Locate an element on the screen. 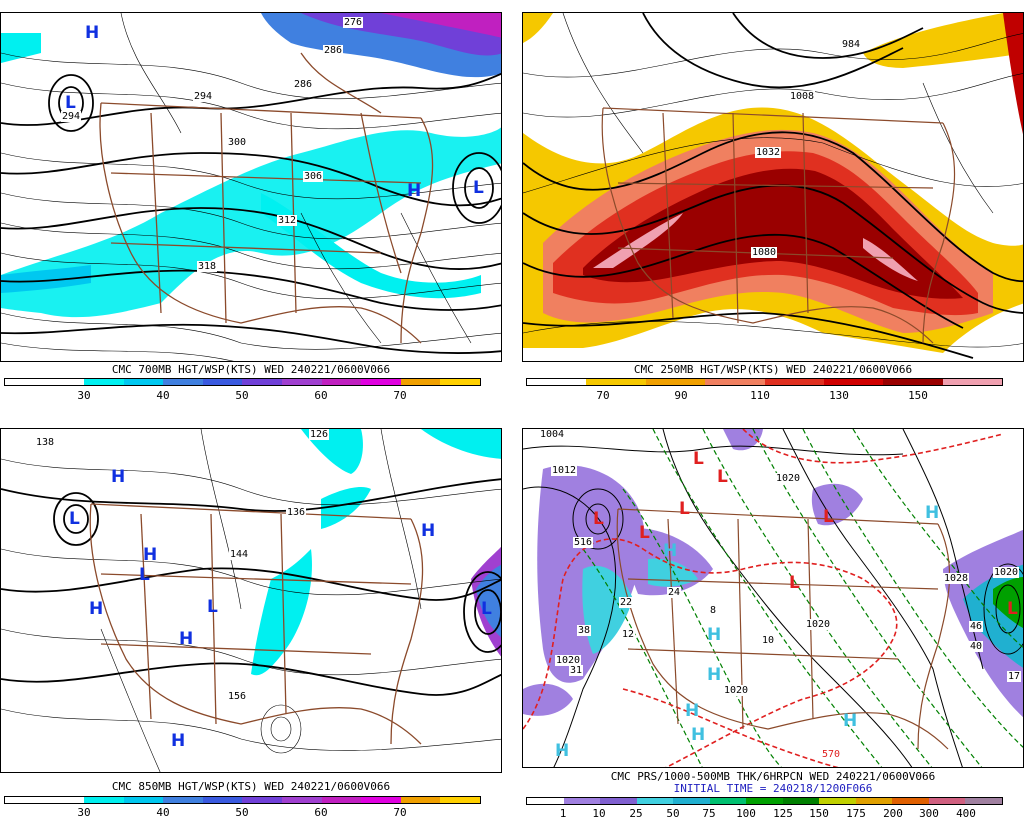  contour-label: 570 is located at coordinates (831, 754).